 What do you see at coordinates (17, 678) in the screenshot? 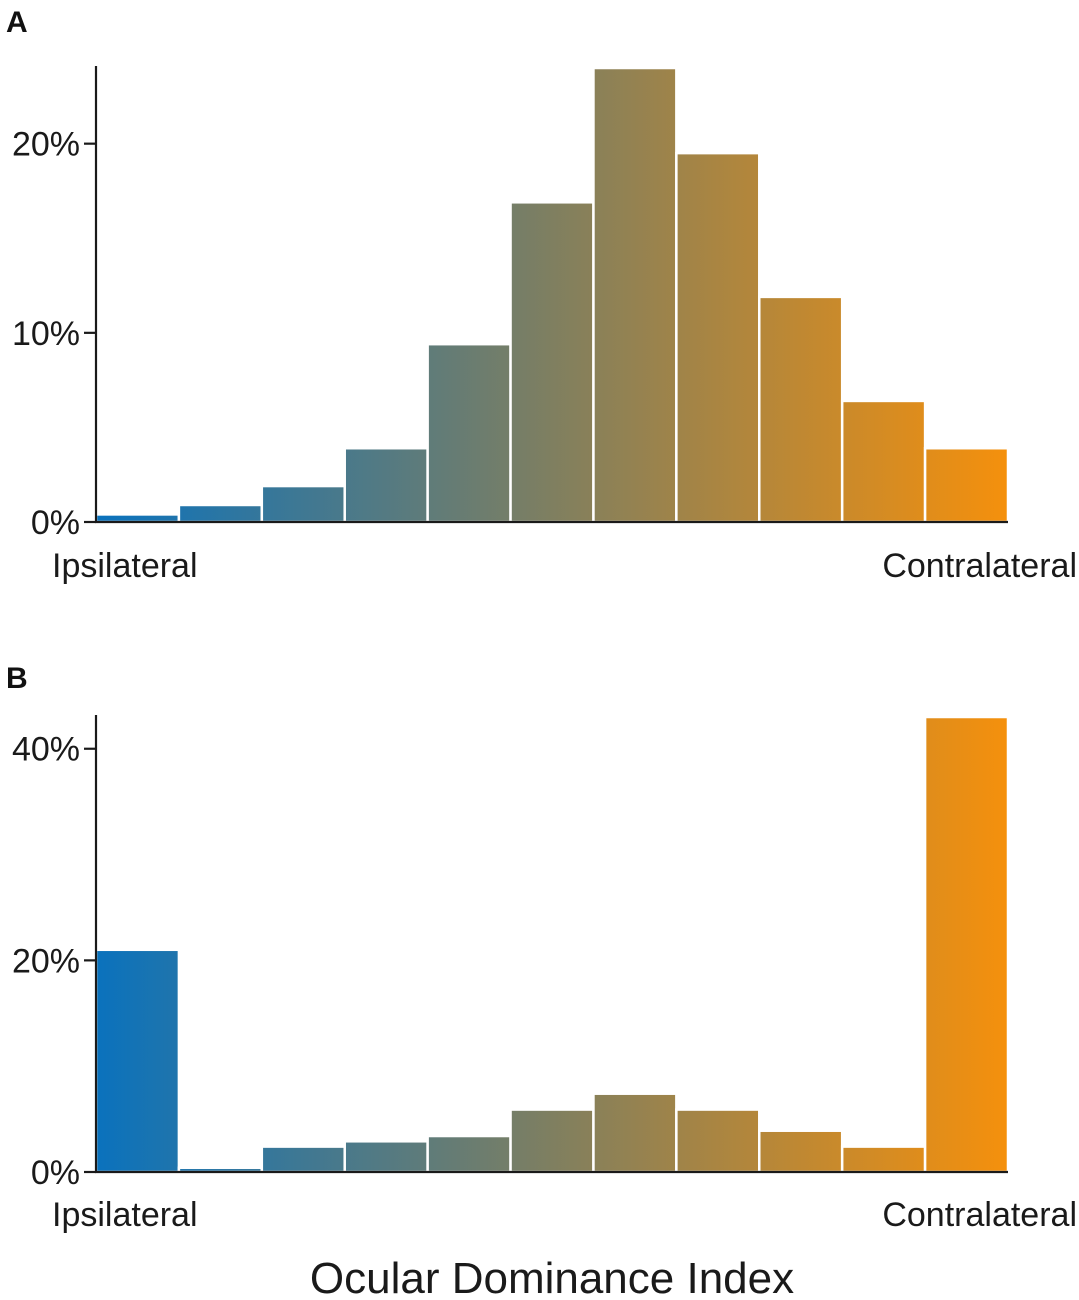
I see `panel-b-letter: B` at bounding box center [17, 678].